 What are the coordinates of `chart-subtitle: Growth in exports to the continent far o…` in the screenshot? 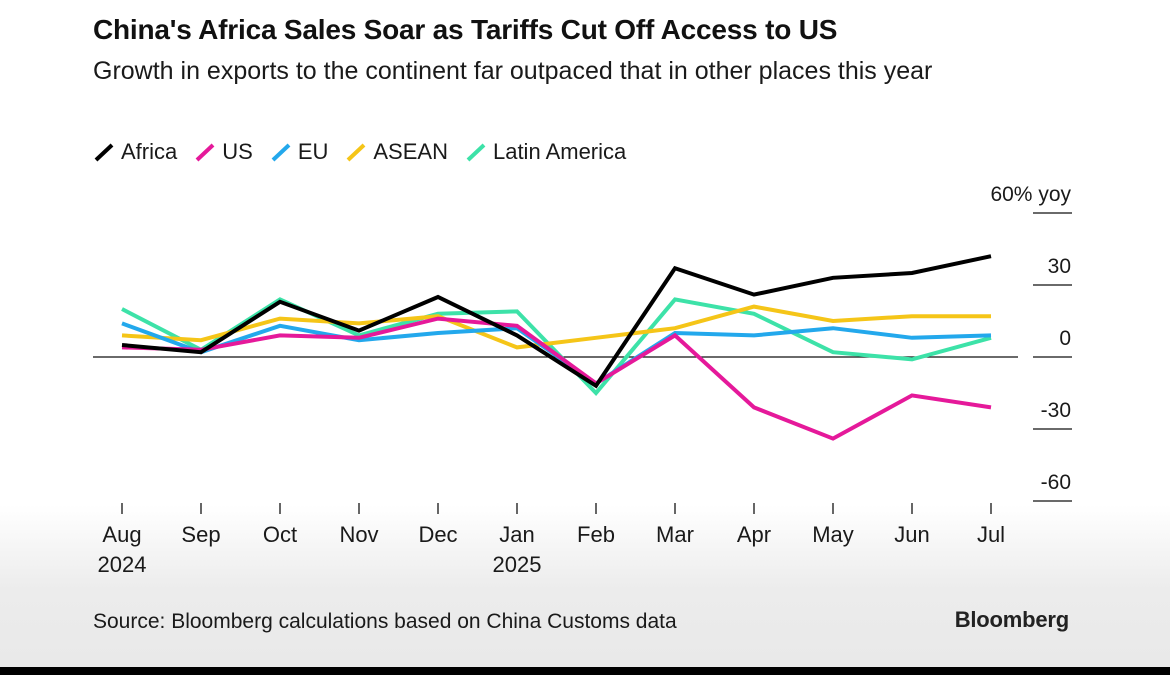 It's located at (513, 71).